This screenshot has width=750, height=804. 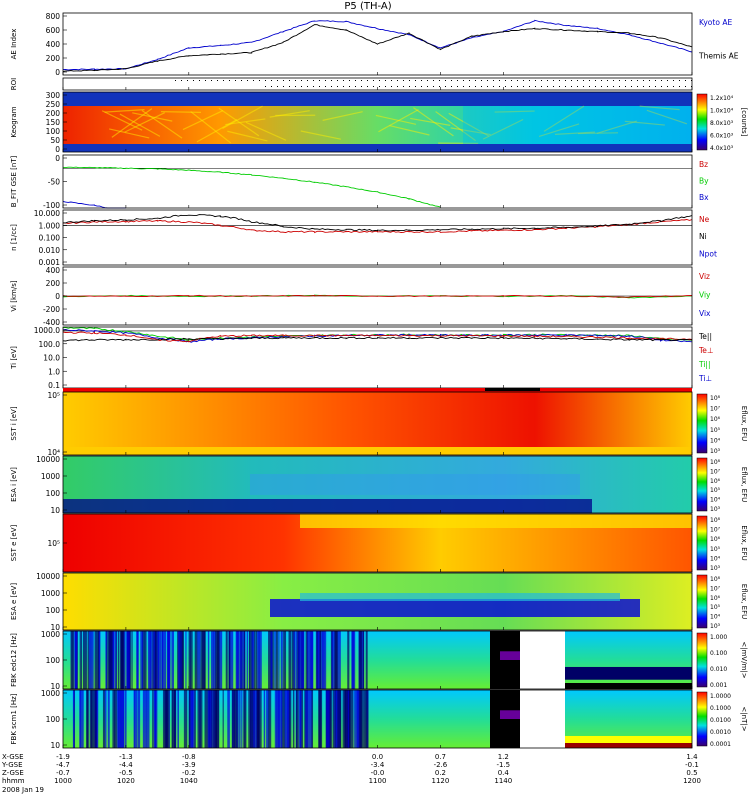 What do you see at coordinates (715, 539) in the screenshot?
I see `colorbar-tick: 10⁶` at bounding box center [715, 539].